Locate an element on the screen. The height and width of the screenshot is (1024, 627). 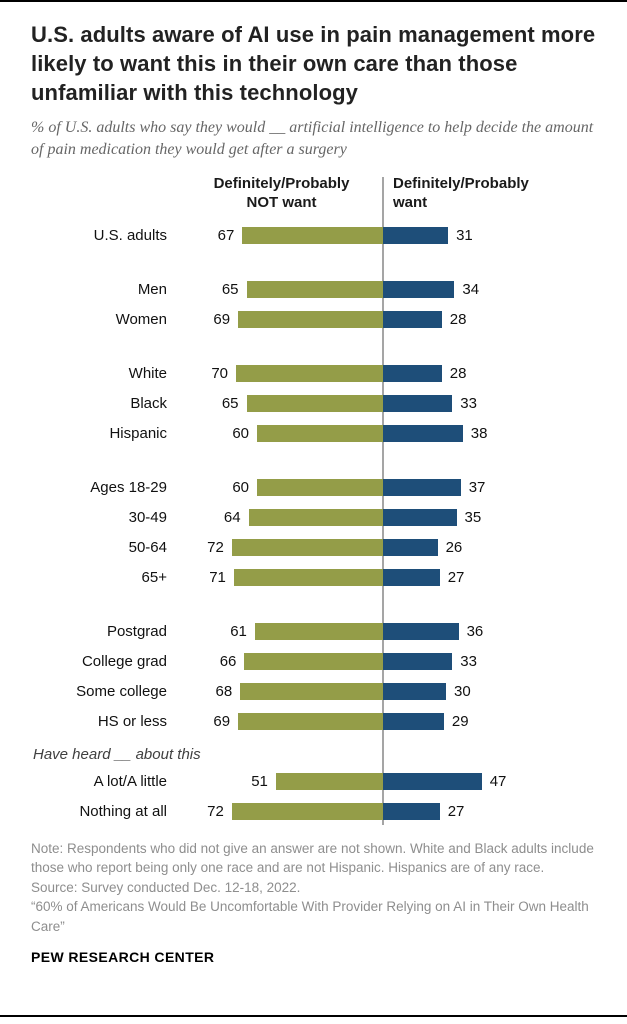
want-cell: 35 is located at coordinates (505, 518).